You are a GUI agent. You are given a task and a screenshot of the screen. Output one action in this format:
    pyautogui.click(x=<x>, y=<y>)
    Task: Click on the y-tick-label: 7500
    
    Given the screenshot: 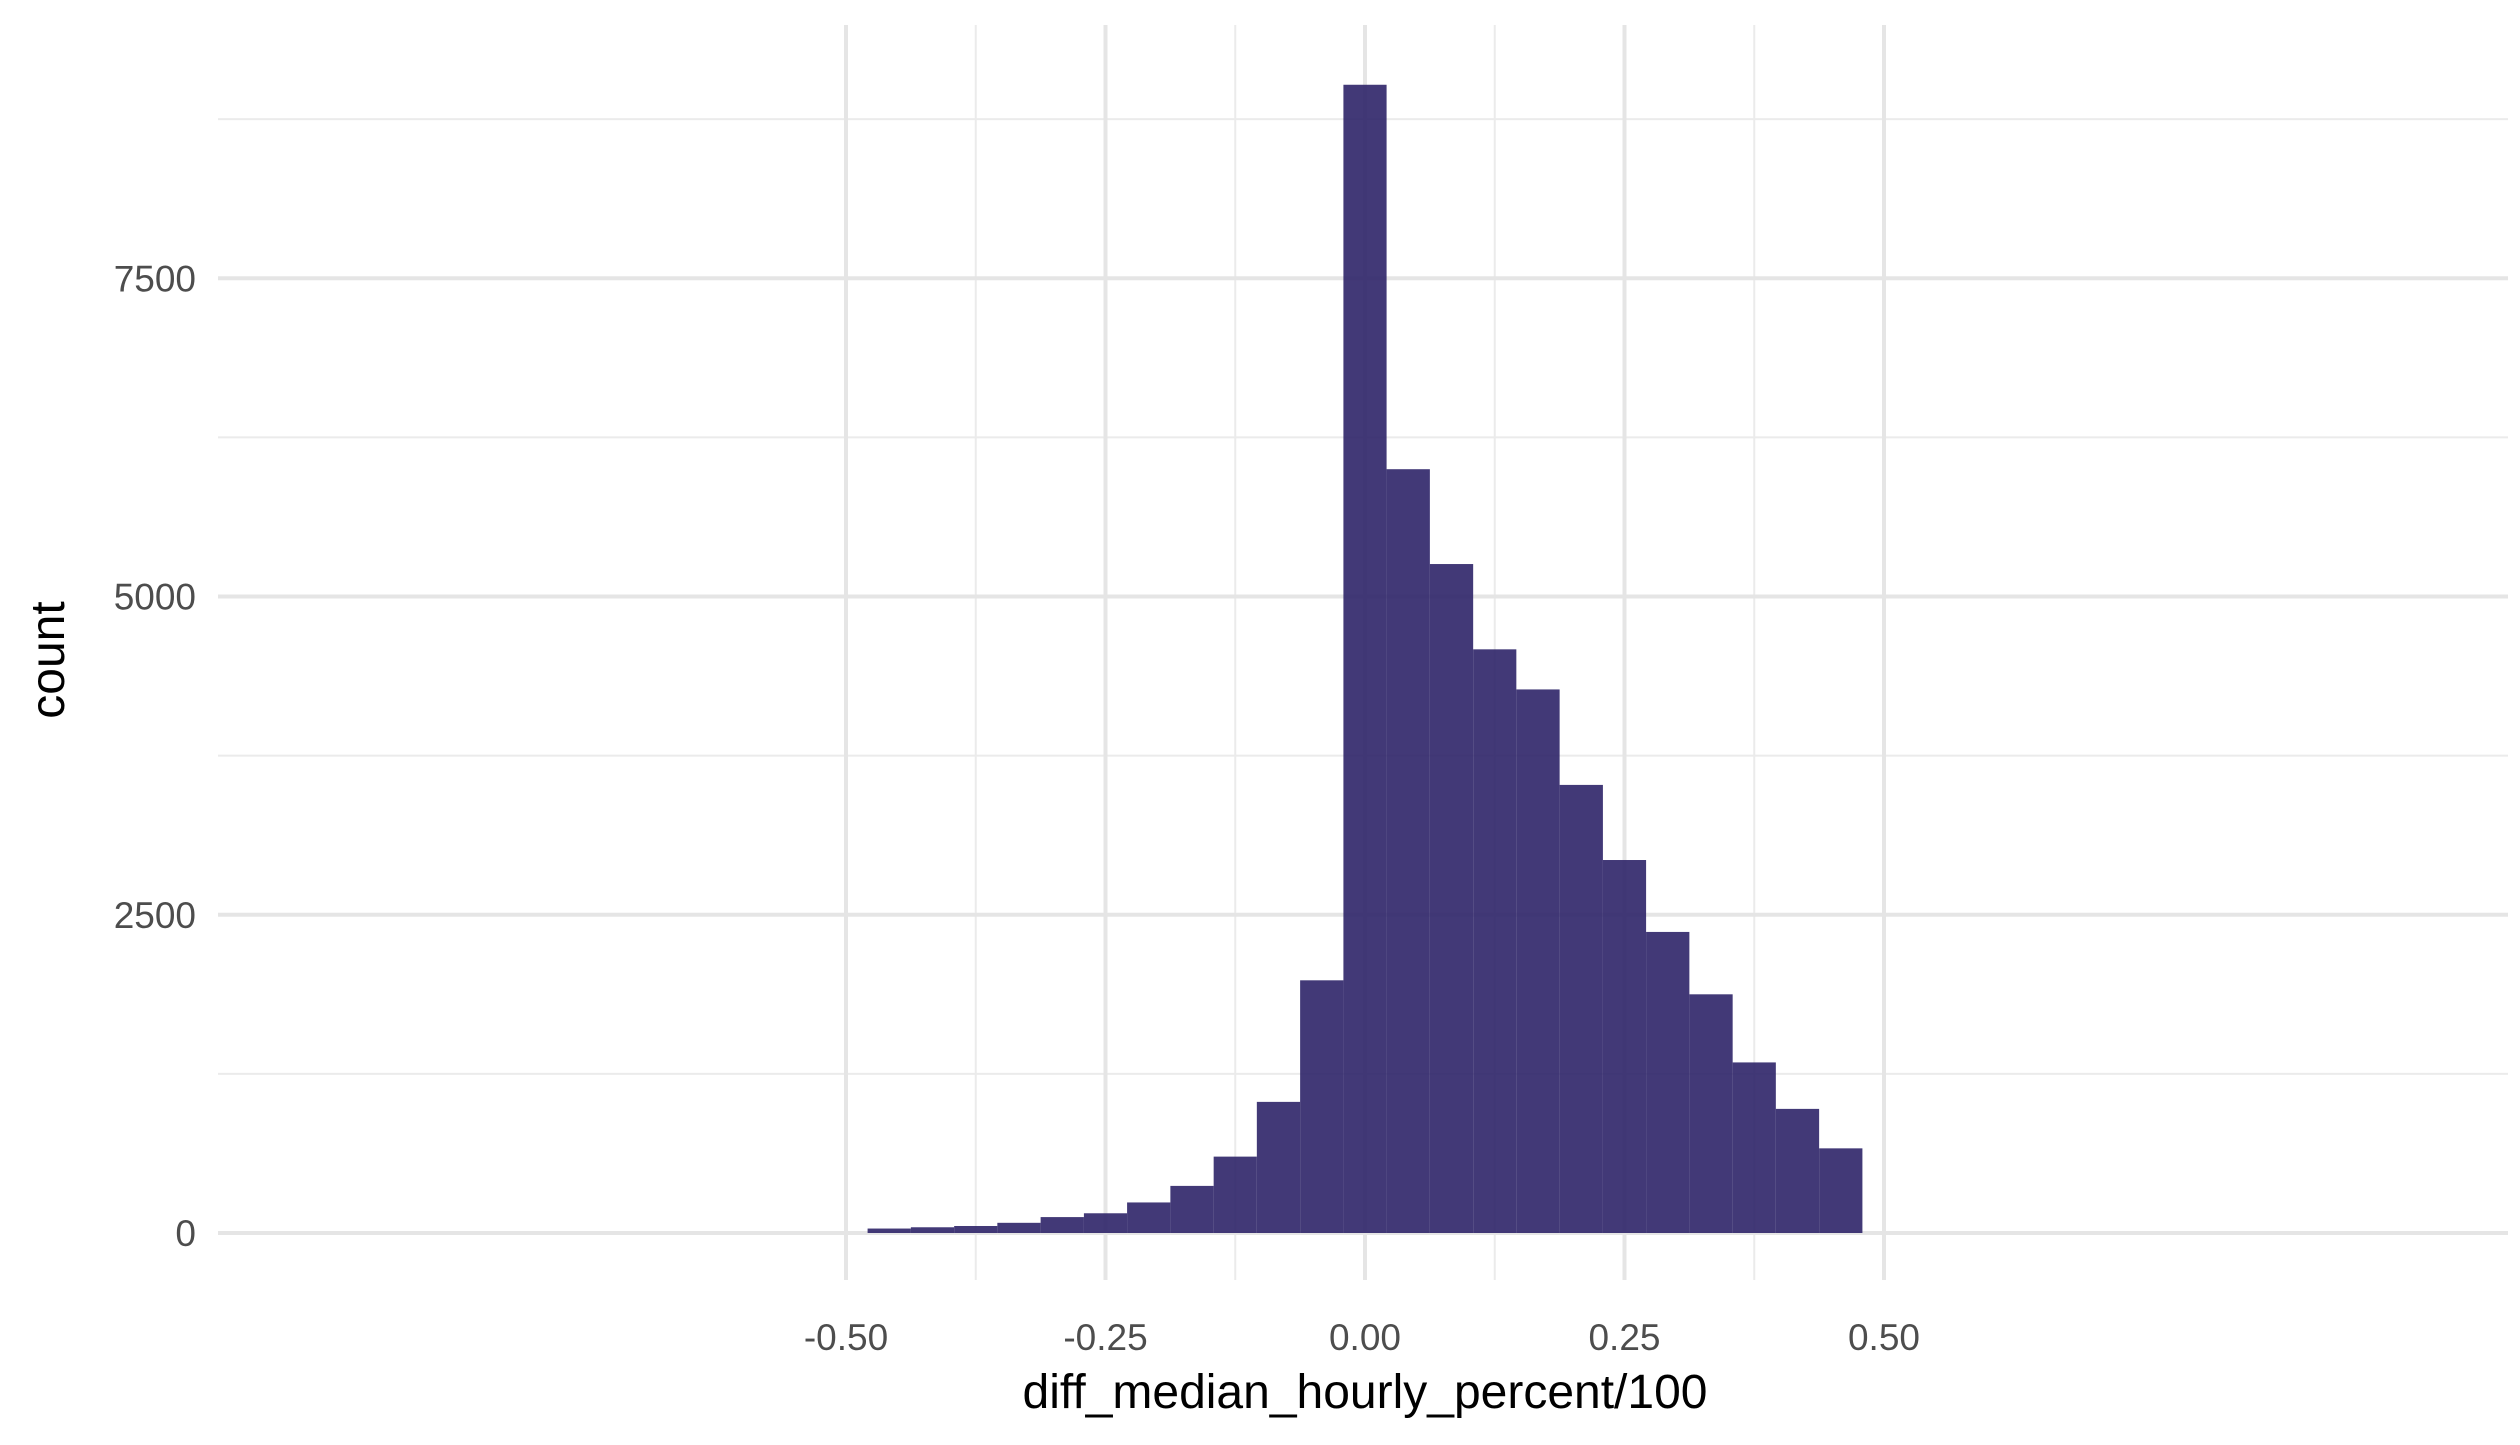 What is the action you would take?
    pyautogui.click(x=155, y=278)
    